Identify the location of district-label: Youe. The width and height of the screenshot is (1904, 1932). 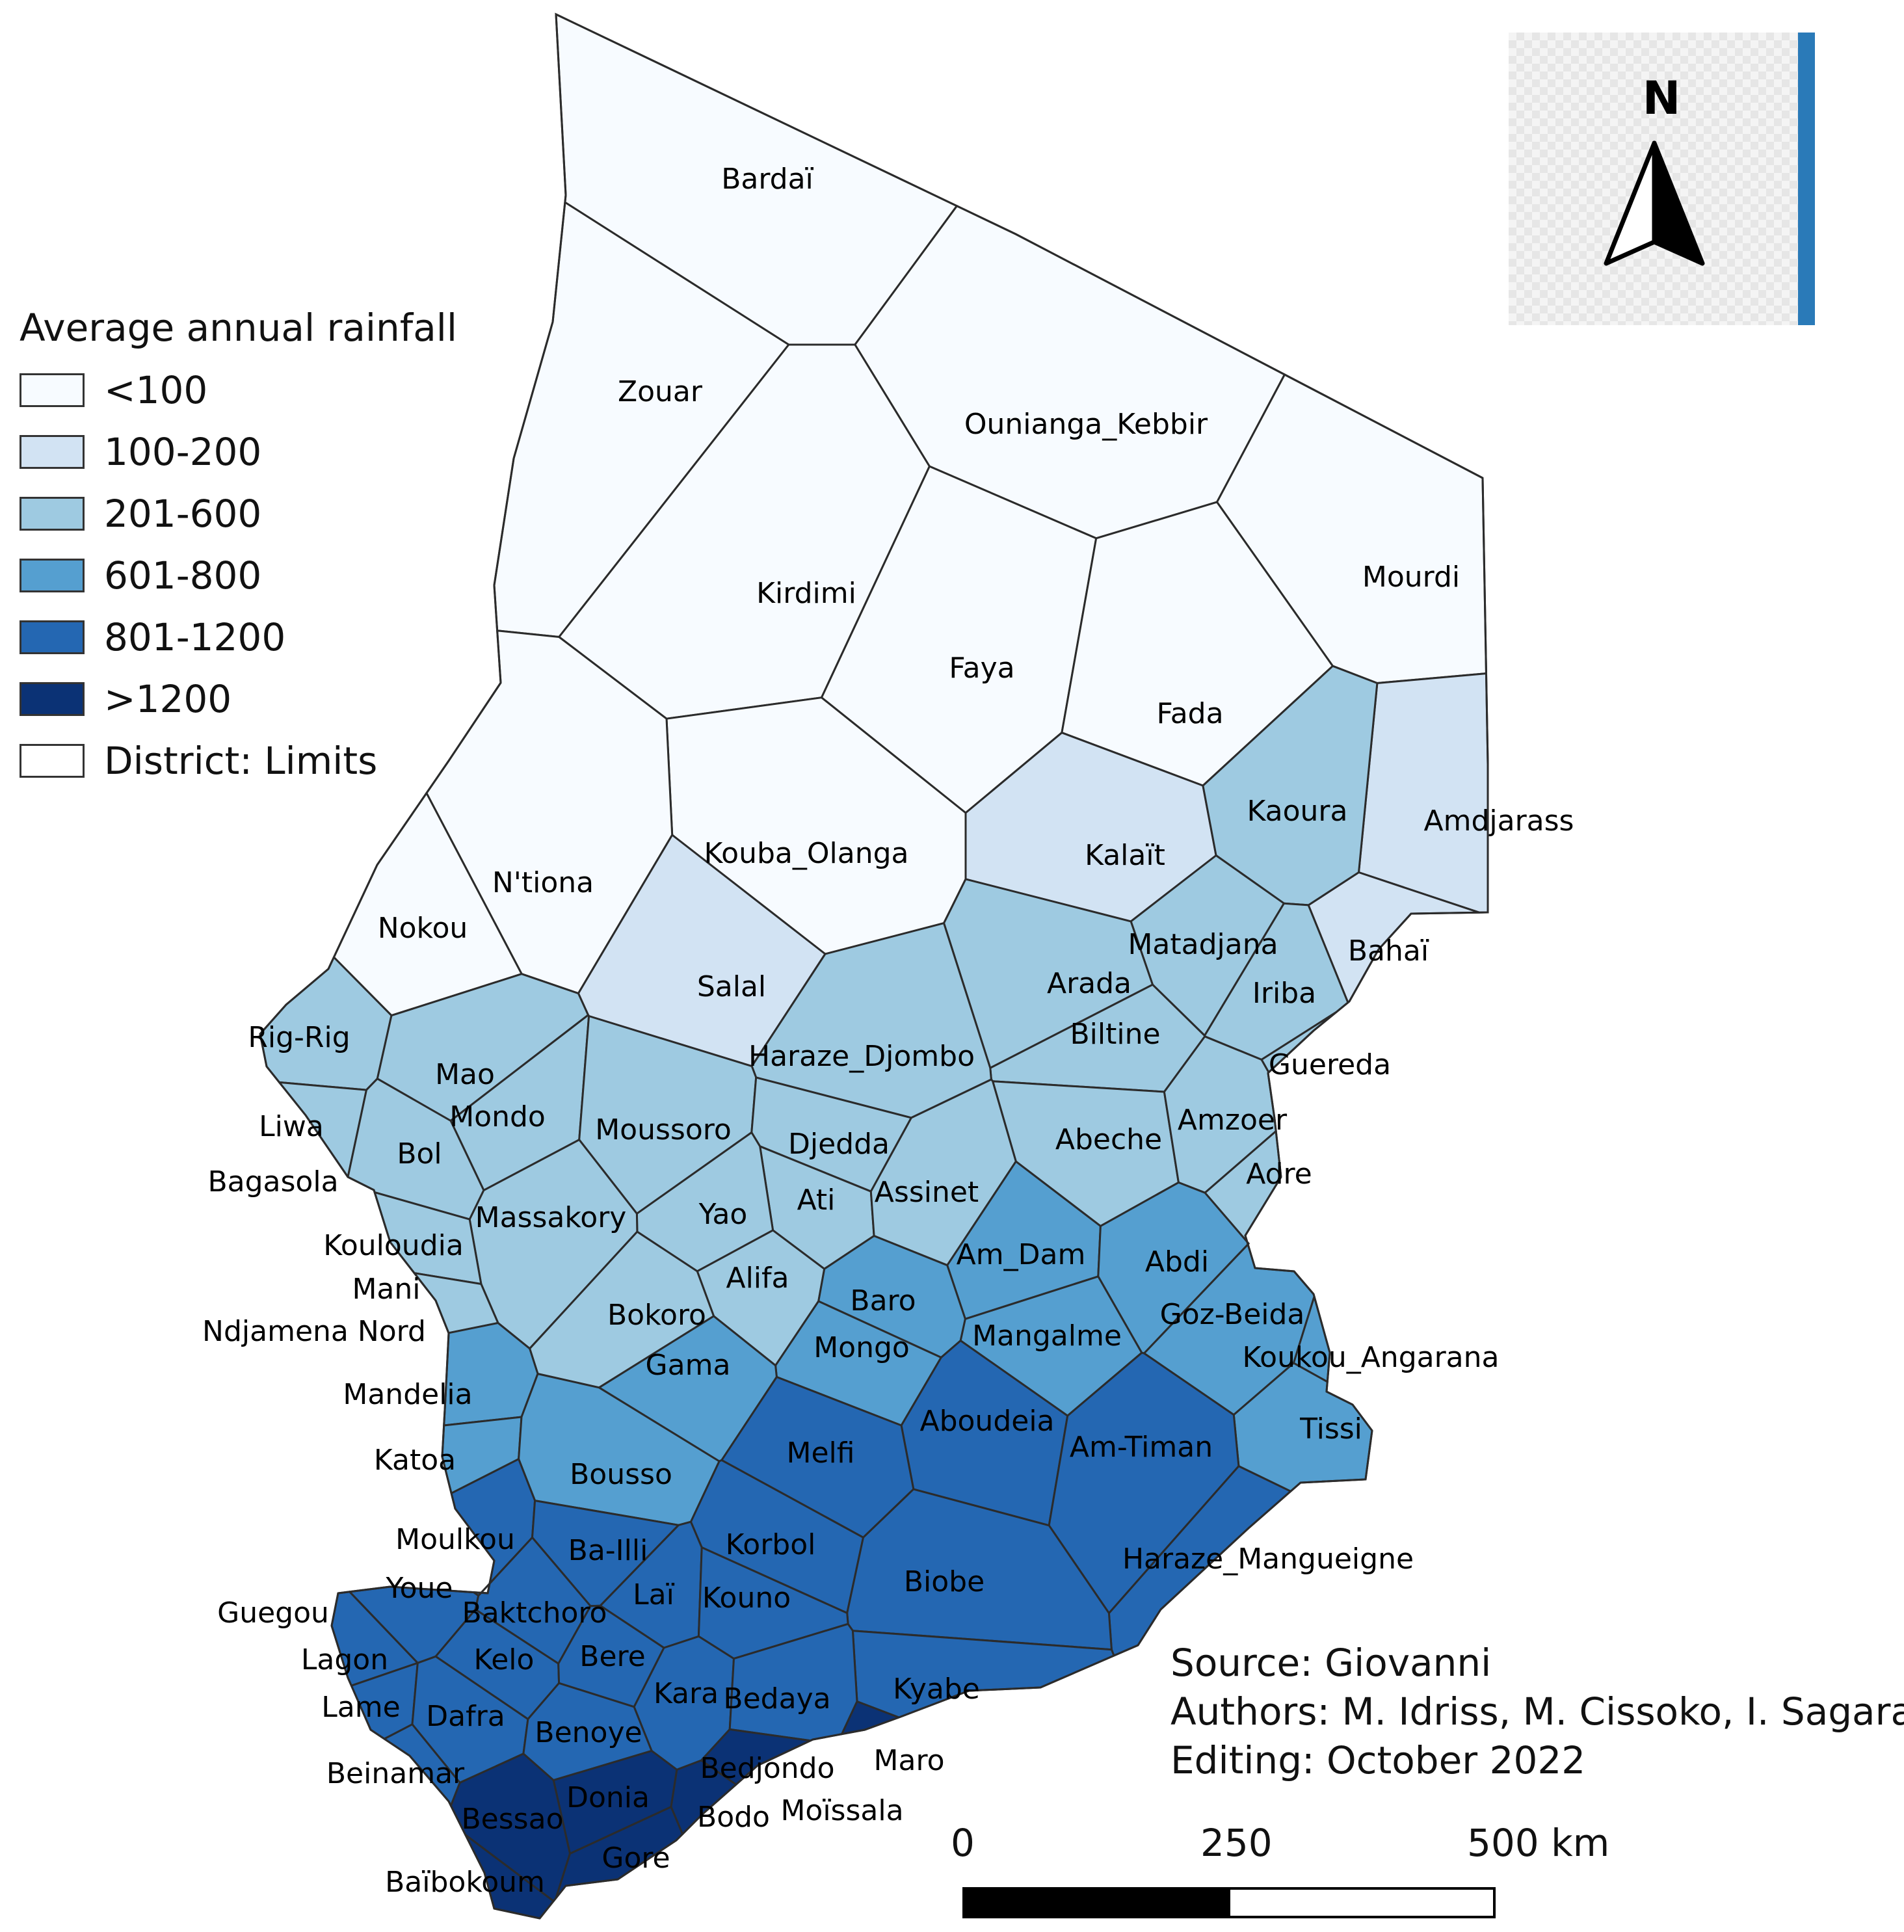
(419, 1588).